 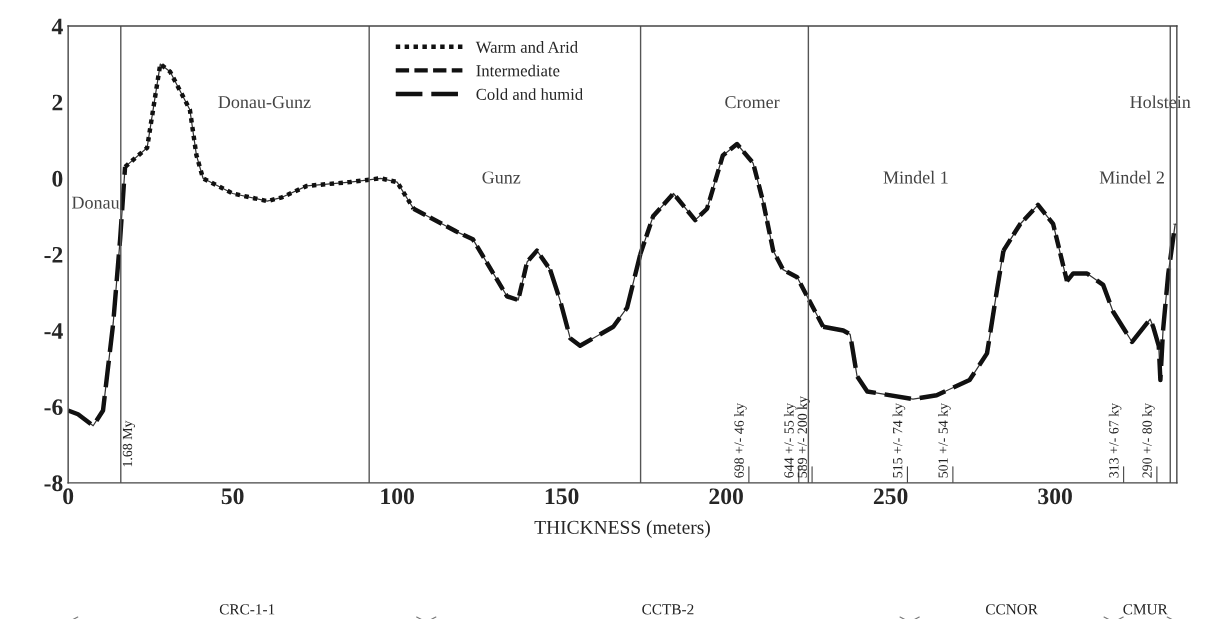 I want to click on annotation: Gunz, so click(x=501, y=177).